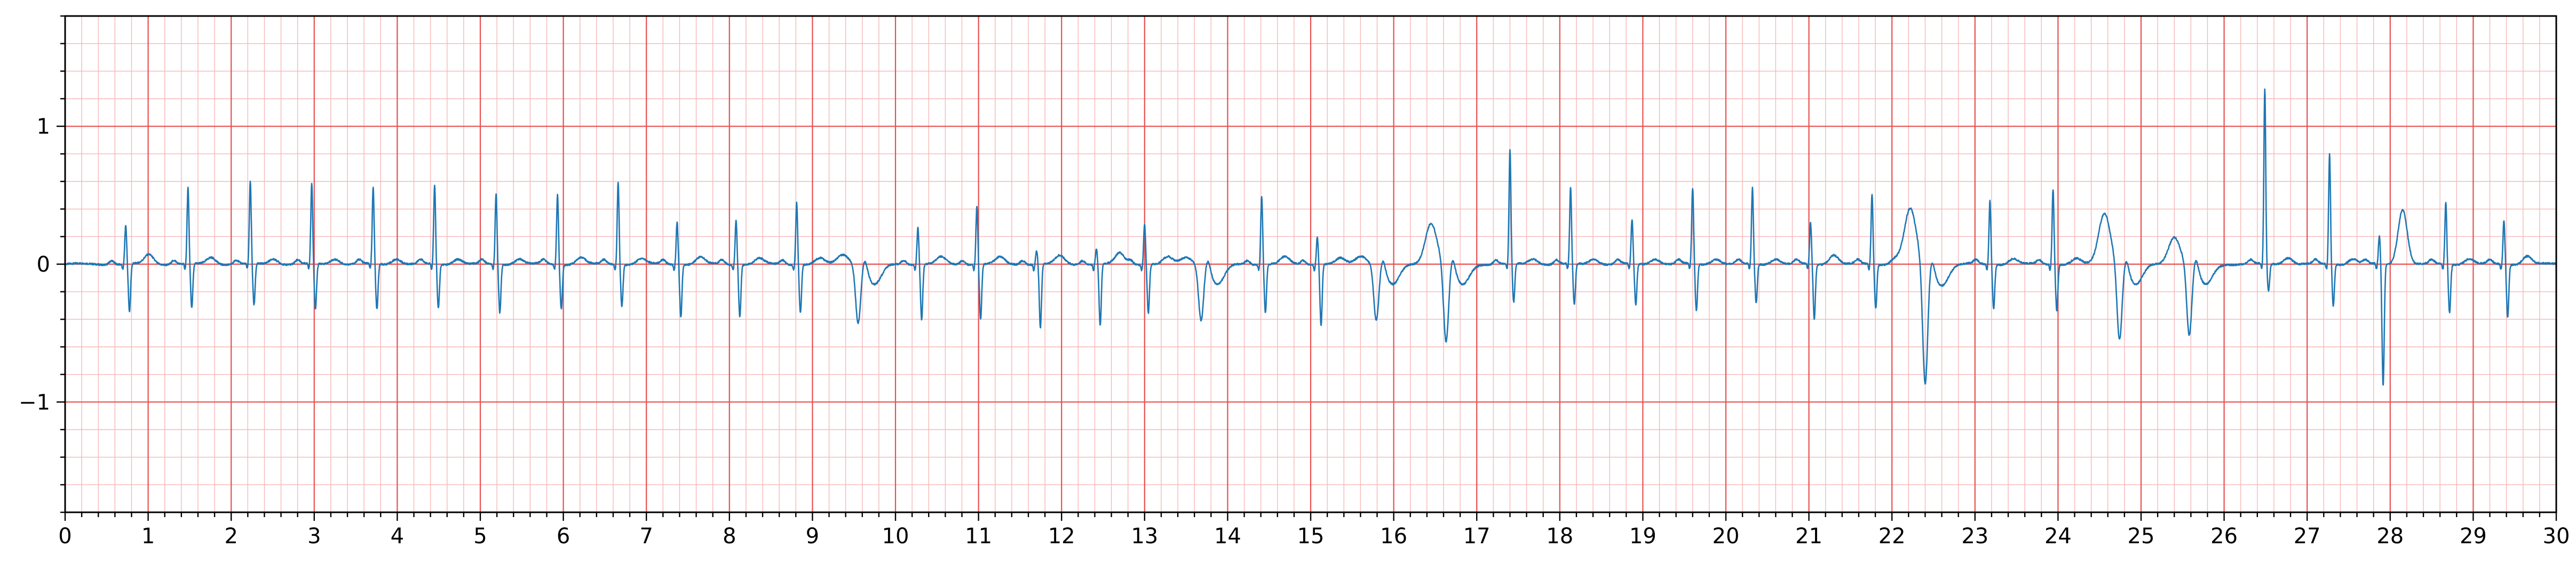 This screenshot has width=2576, height=563. What do you see at coordinates (2390, 536) in the screenshot?
I see `x-tick-label: 28` at bounding box center [2390, 536].